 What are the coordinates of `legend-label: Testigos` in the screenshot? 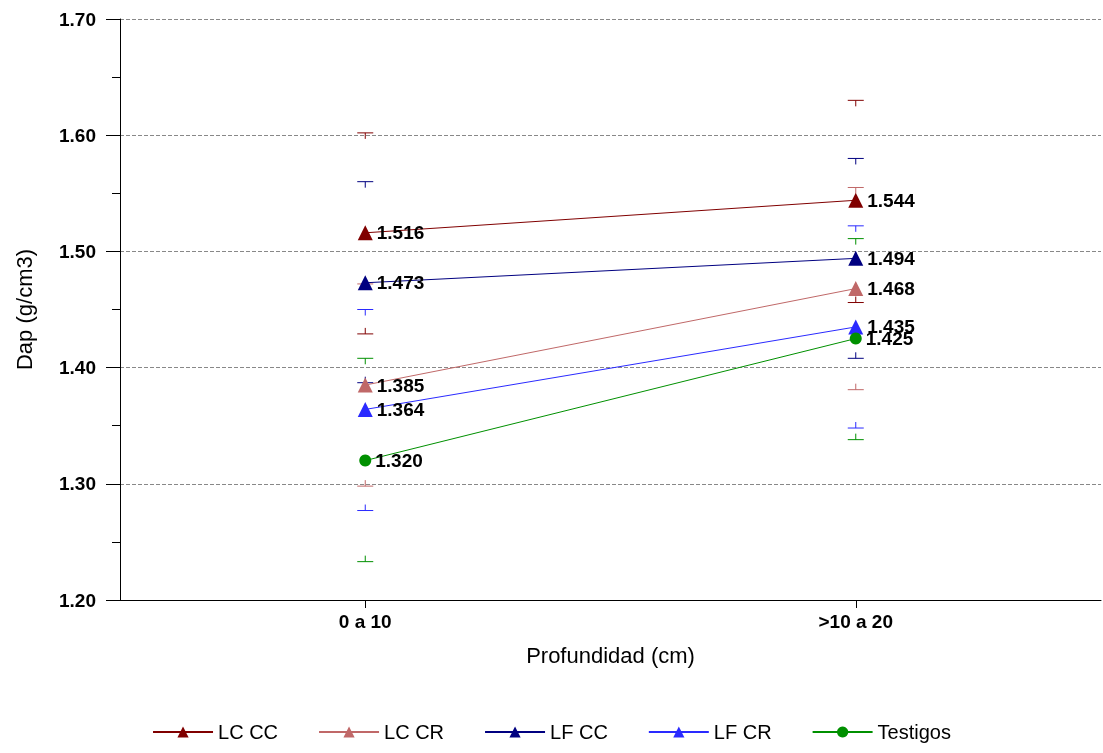 It's located at (914, 732).